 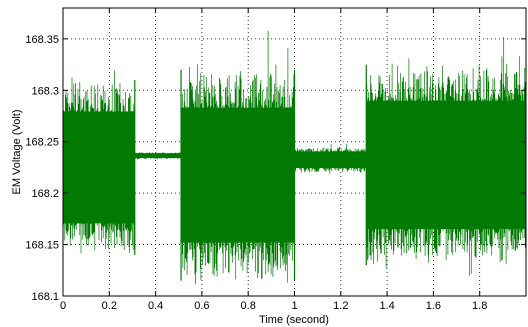 What do you see at coordinates (294, 320) in the screenshot?
I see `x-axis-title: Time (second)` at bounding box center [294, 320].